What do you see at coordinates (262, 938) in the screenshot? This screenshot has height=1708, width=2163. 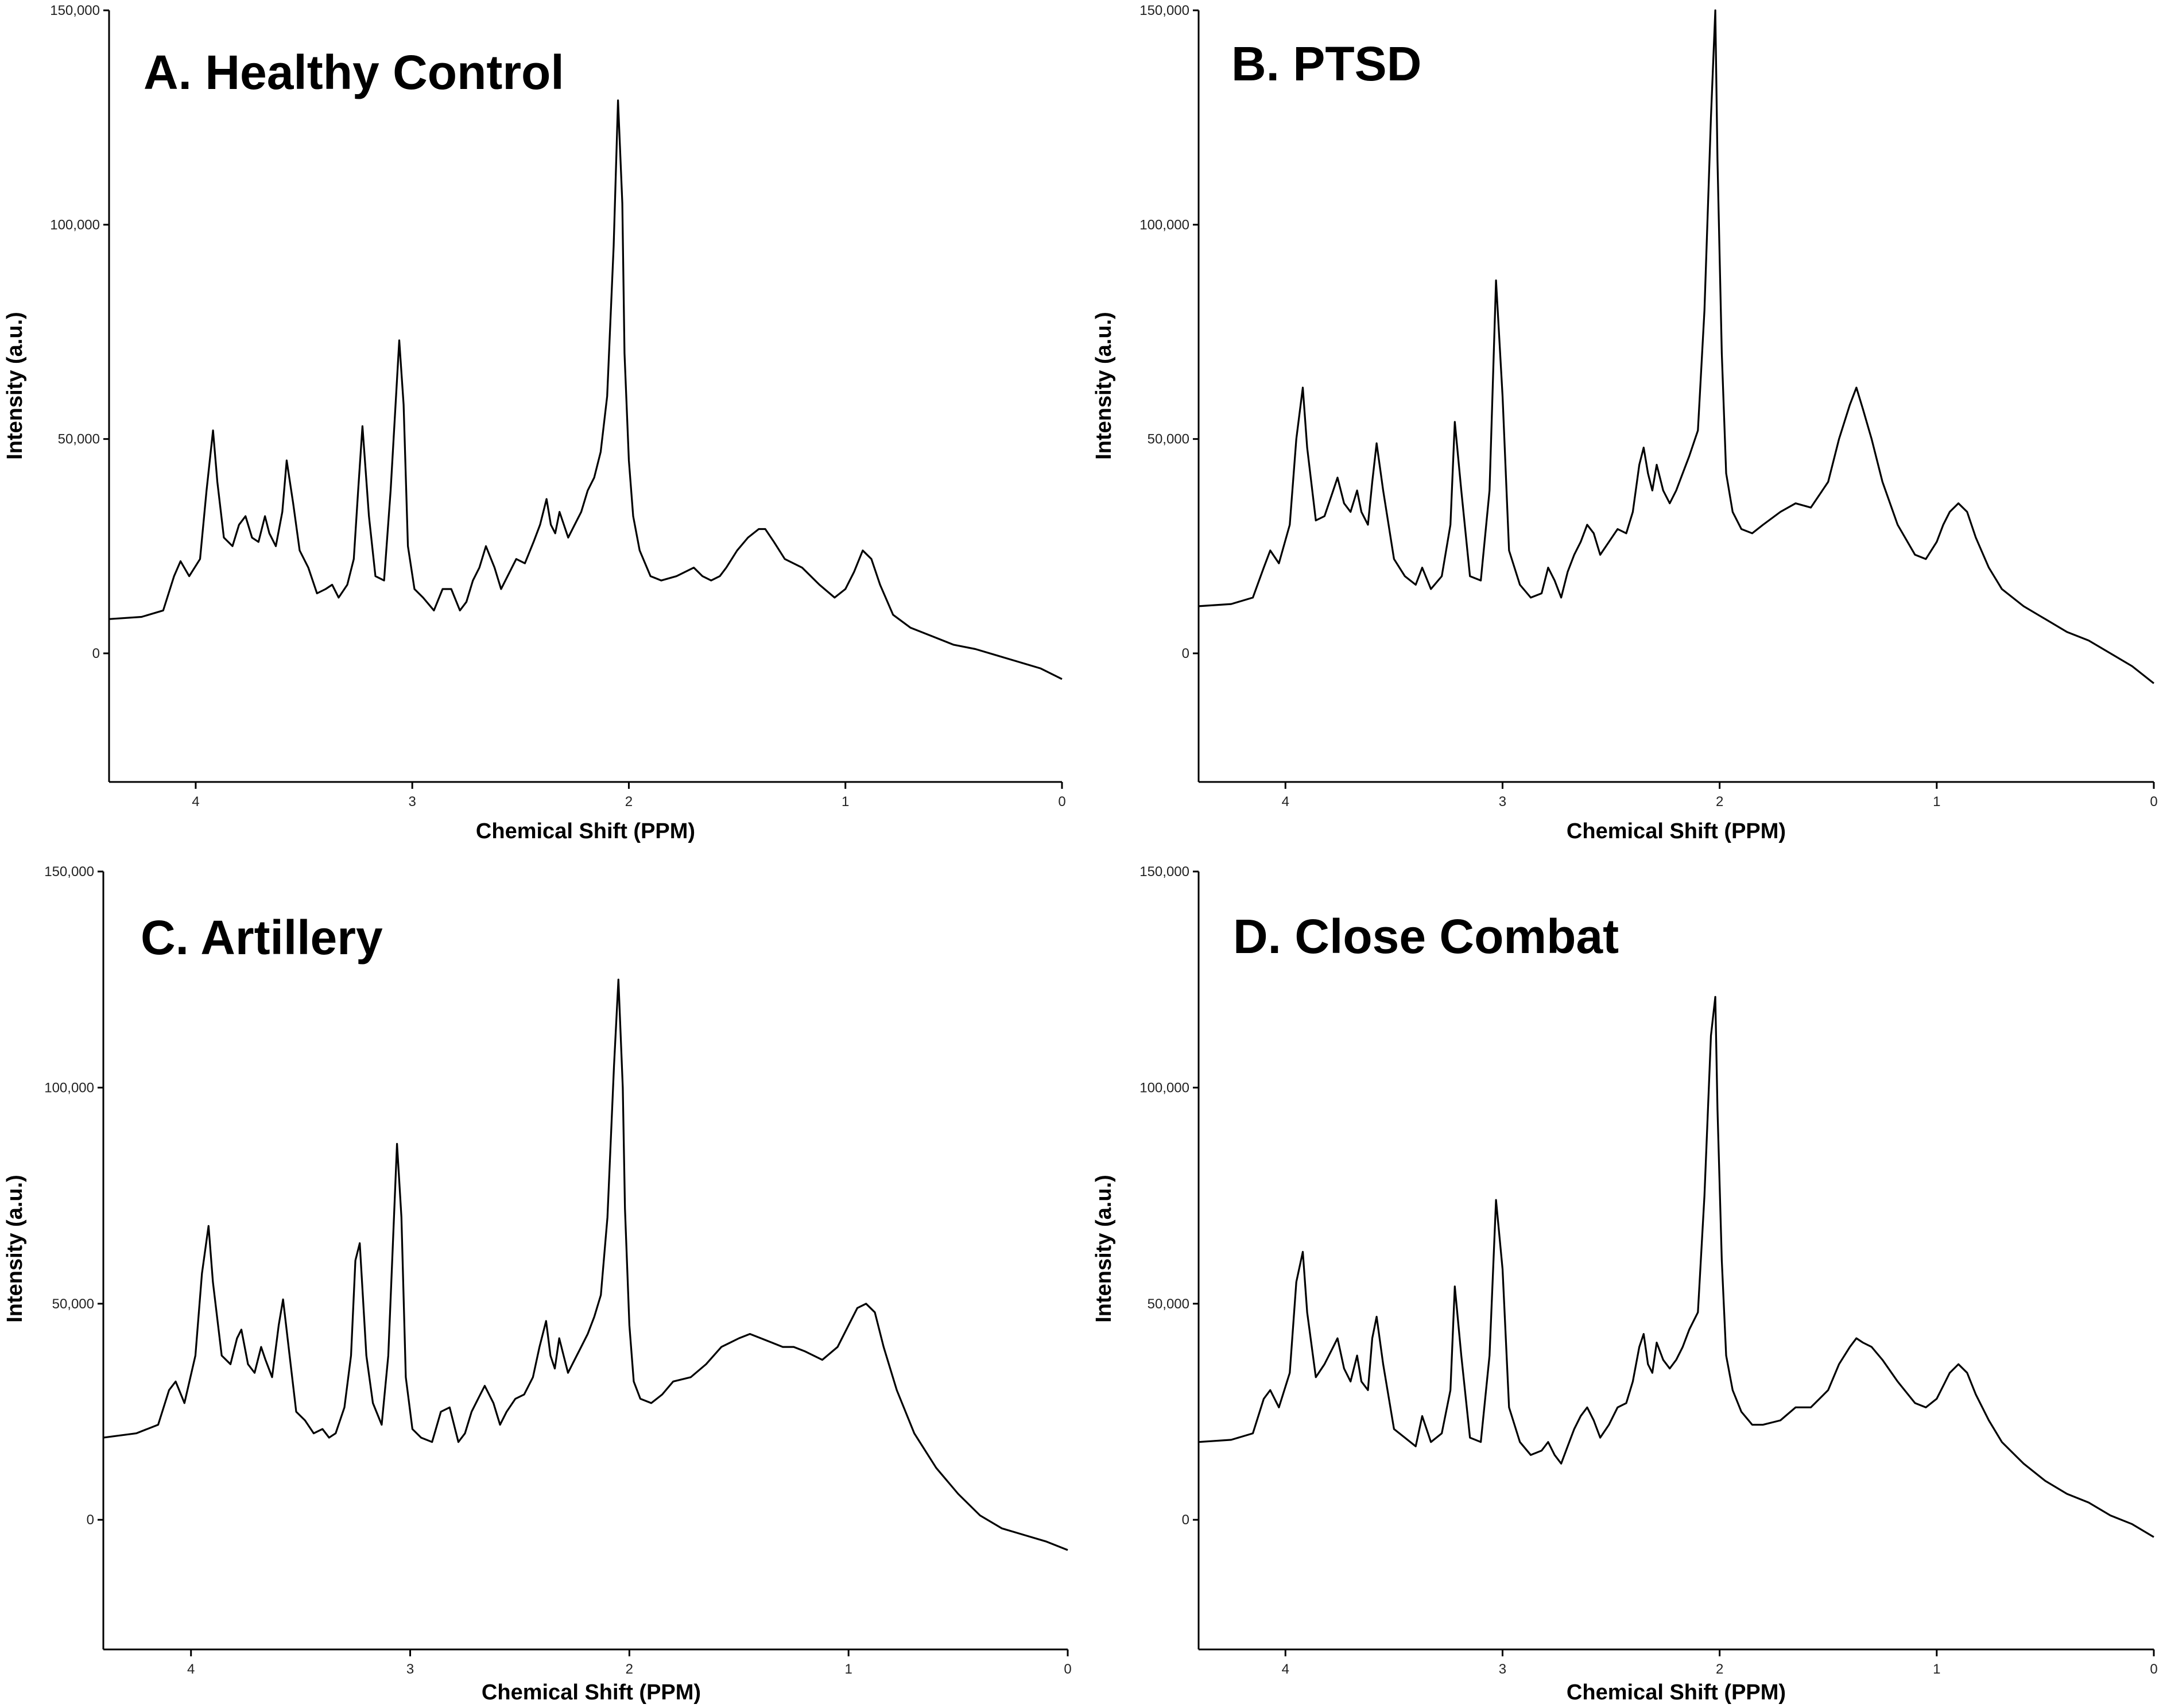 I see `panel-title: C. Artillery` at bounding box center [262, 938].